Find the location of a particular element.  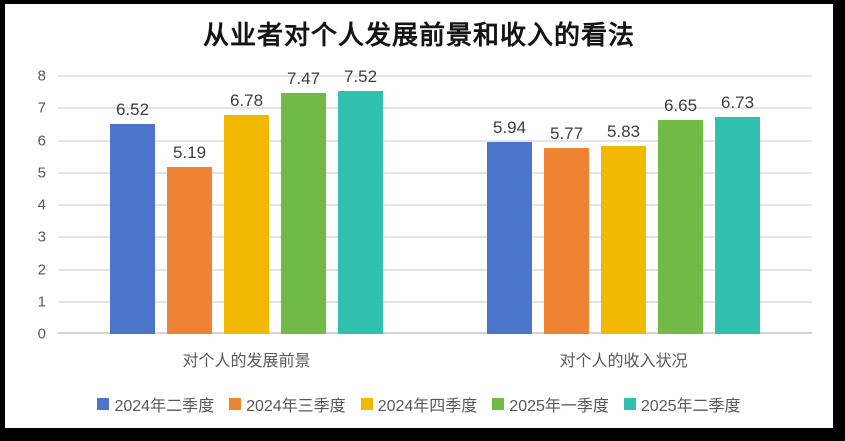

category-label: 对个人的发展前景 is located at coordinates (246, 361).